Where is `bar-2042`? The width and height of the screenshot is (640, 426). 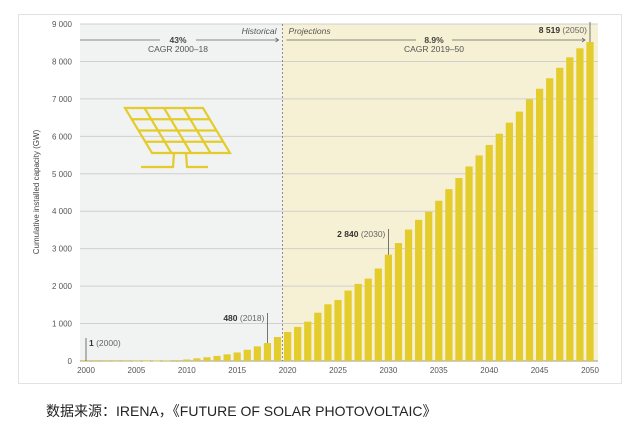 bar-2042 is located at coordinates (509, 242).